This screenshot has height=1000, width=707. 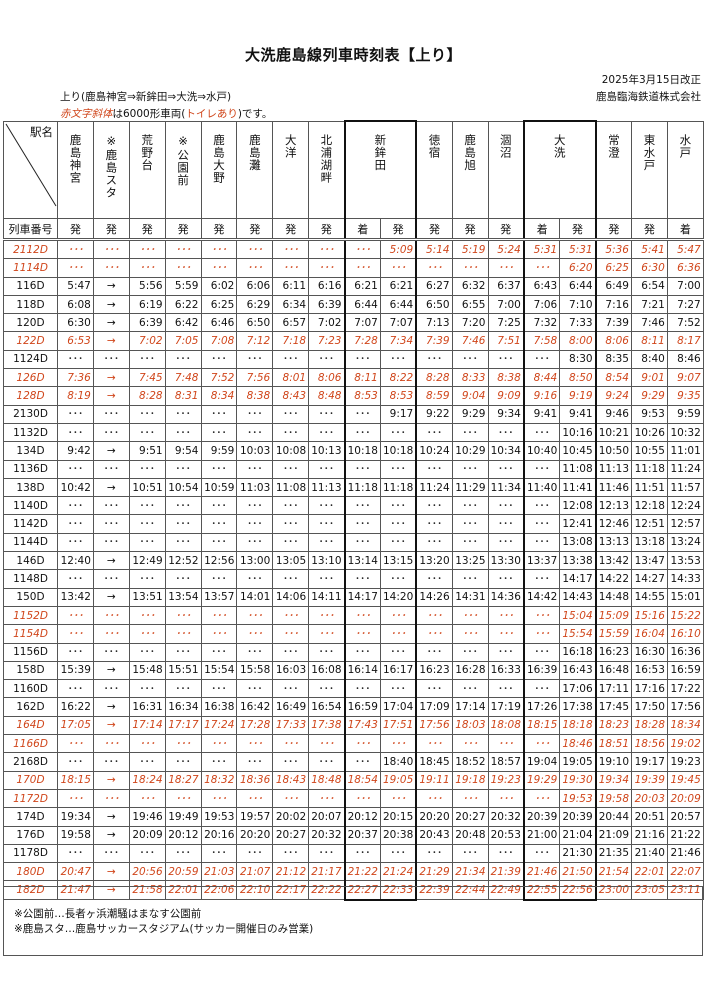 I want to click on time-cell: 15:01, so click(x=685, y=597).